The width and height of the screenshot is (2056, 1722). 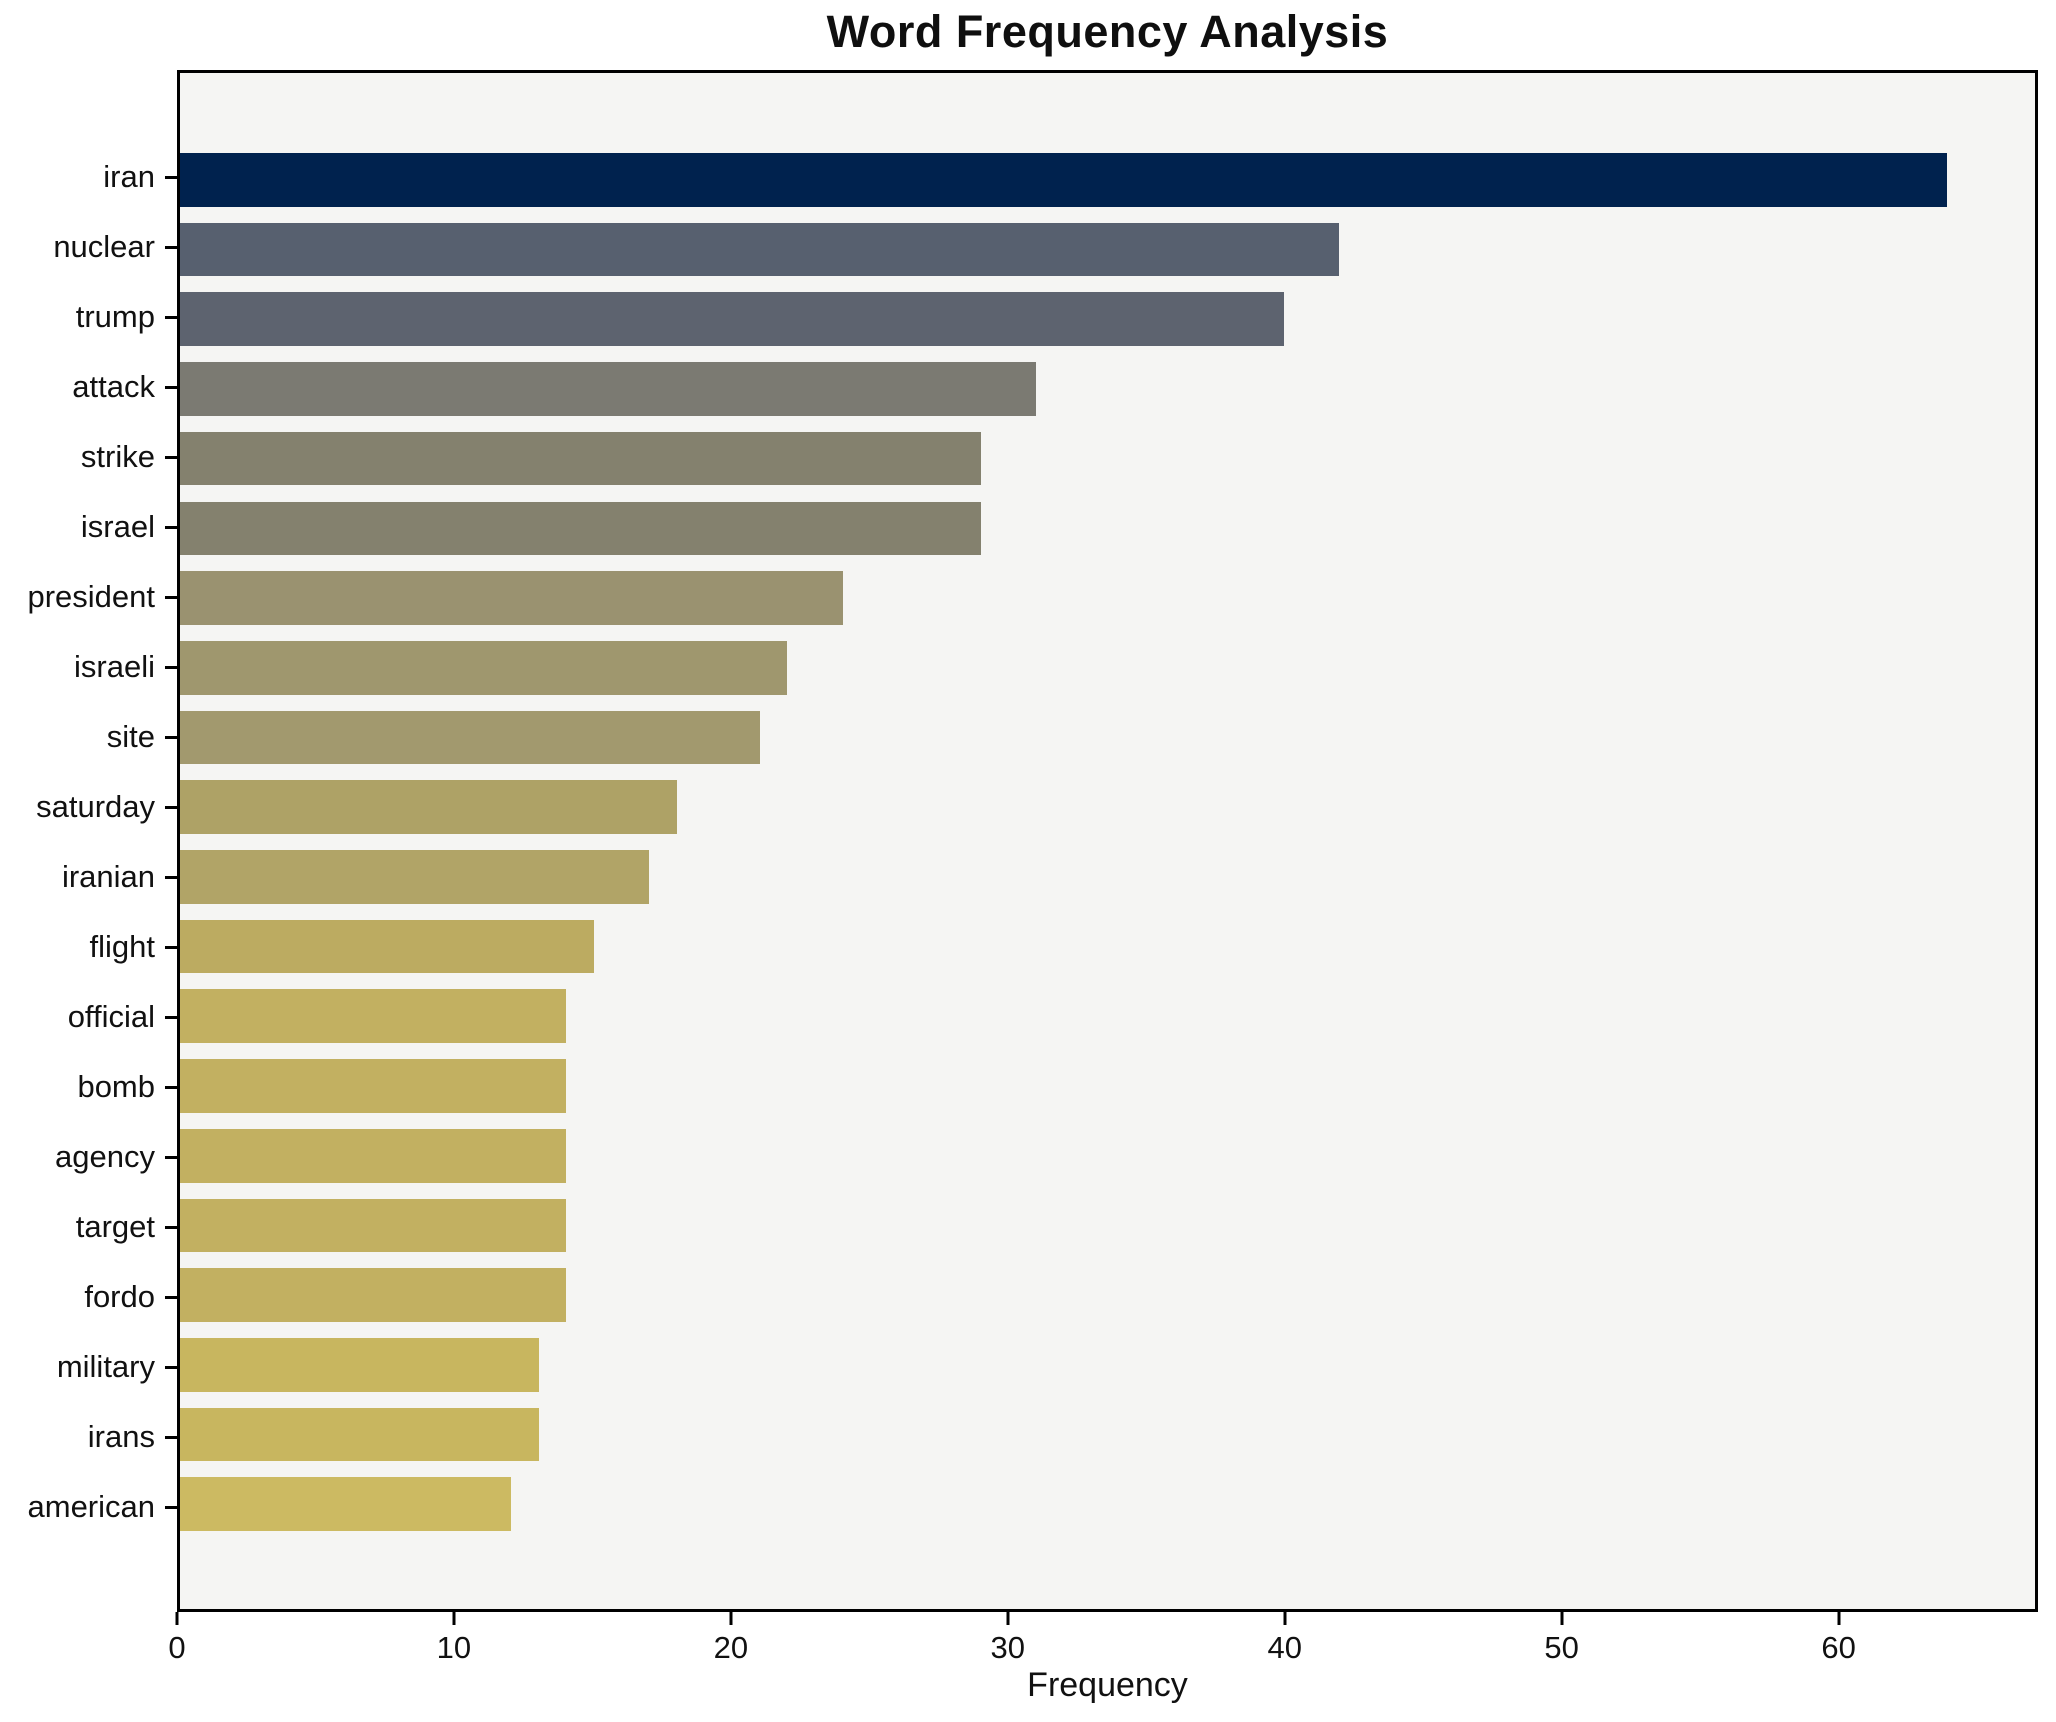 I want to click on bar-target, so click(x=373, y=1225).